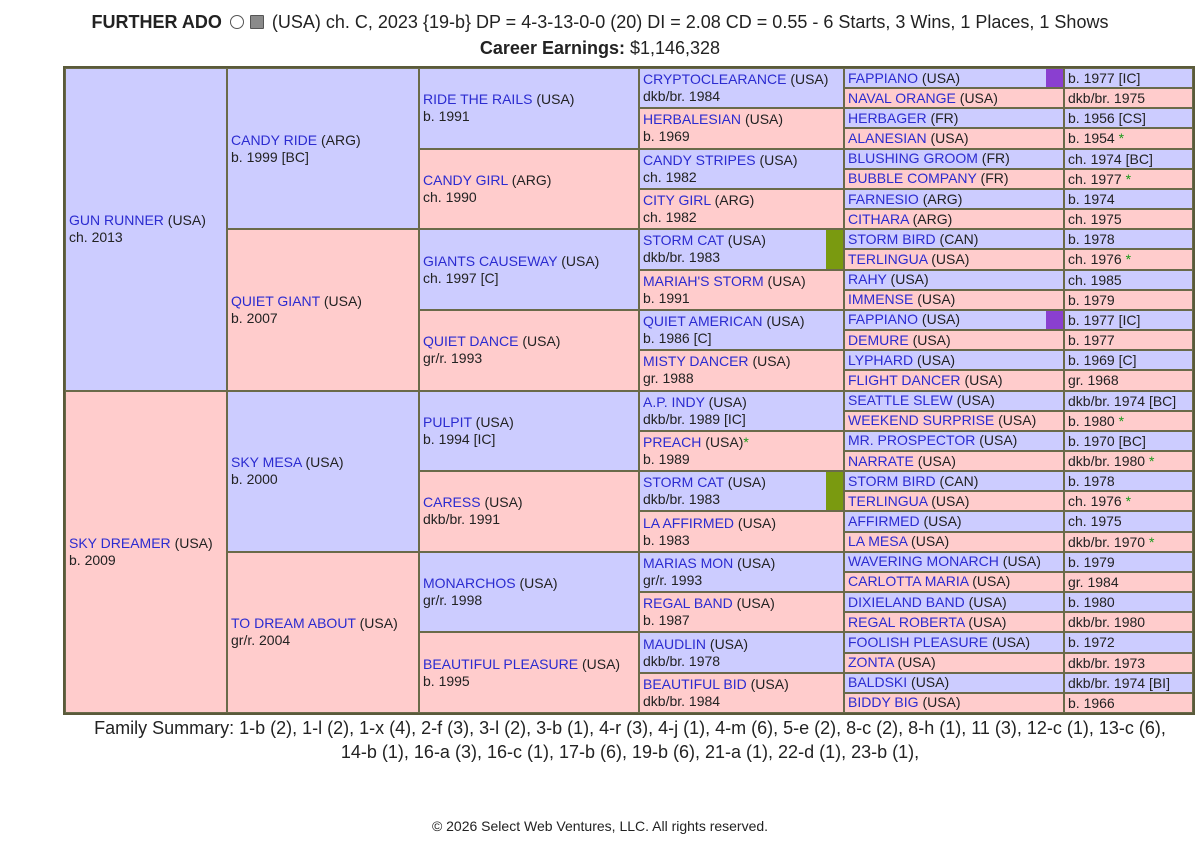  I want to click on horse-name: MAUDLIN, so click(675, 643).